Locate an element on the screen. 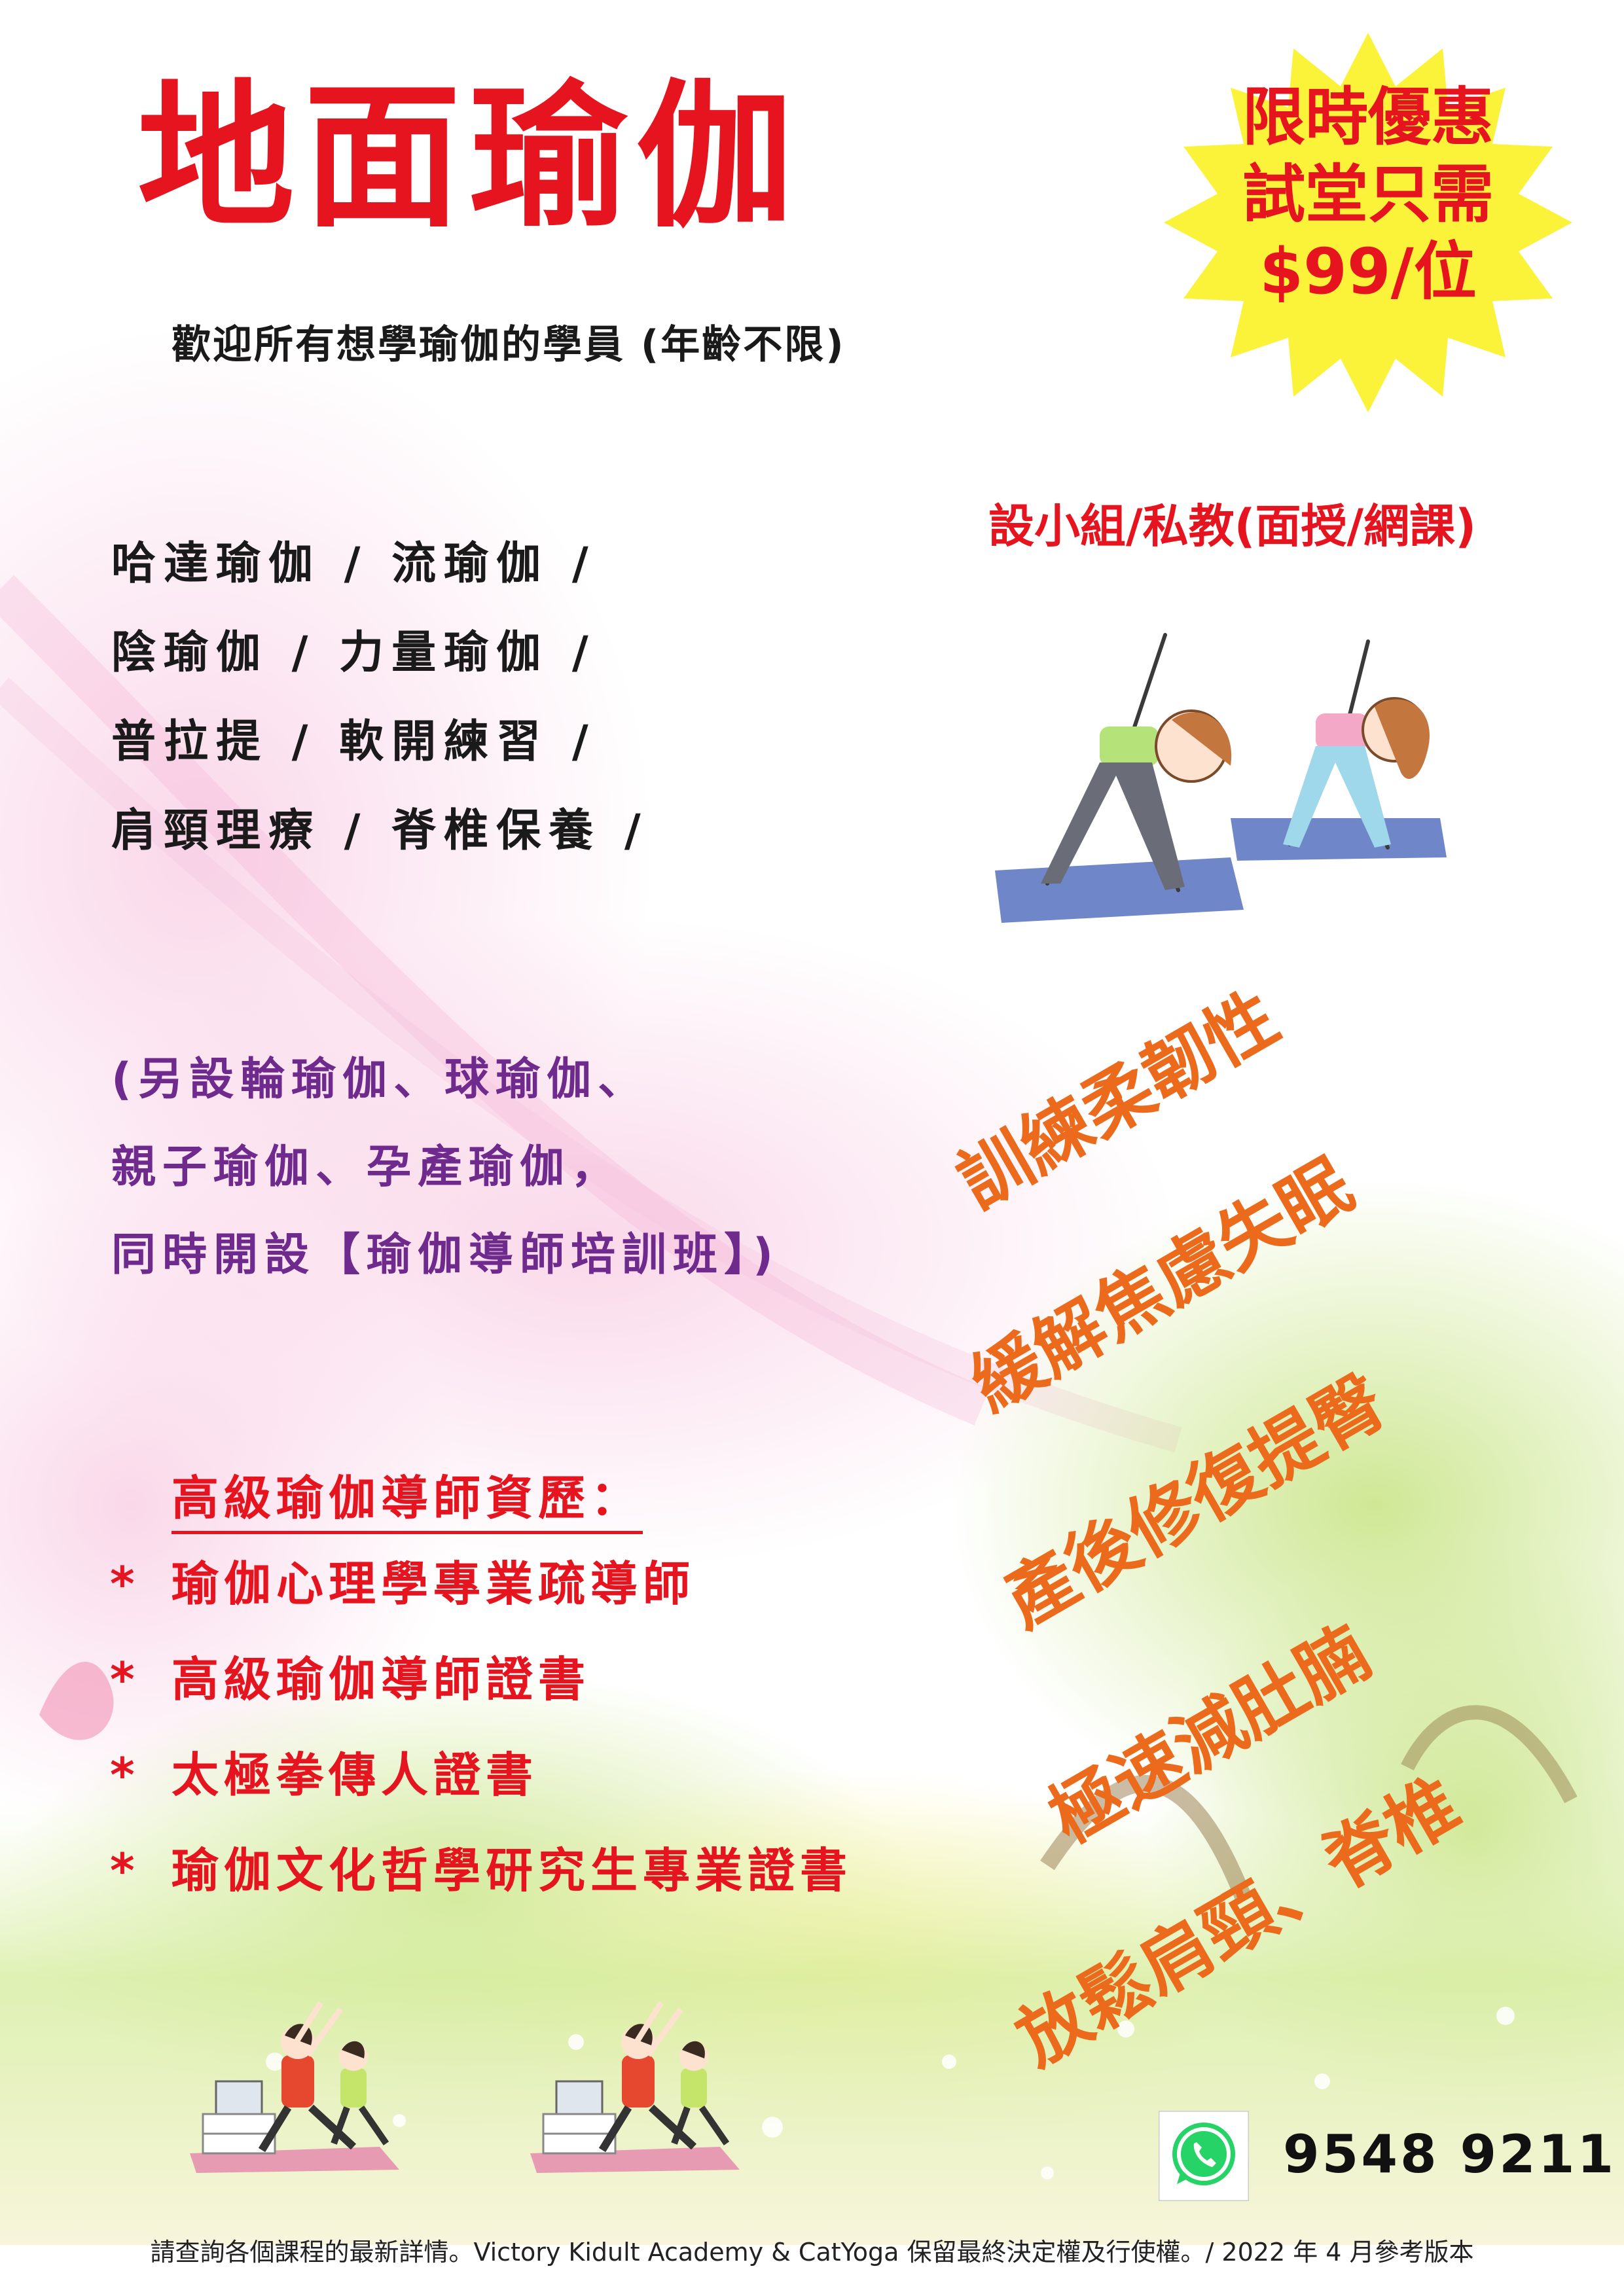 The height and width of the screenshot is (2296, 1624). extra-courses: (另設輪瑜伽、球瑜伽、 親子瑜伽、孕產瑜伽， 同時開設【瑜伽導師培訓班】) is located at coordinates (445, 1178).